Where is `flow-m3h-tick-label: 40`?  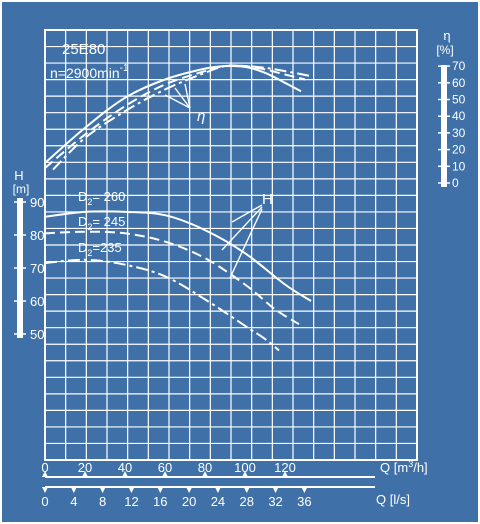 flow-m3h-tick-label: 40 is located at coordinates (125, 467).